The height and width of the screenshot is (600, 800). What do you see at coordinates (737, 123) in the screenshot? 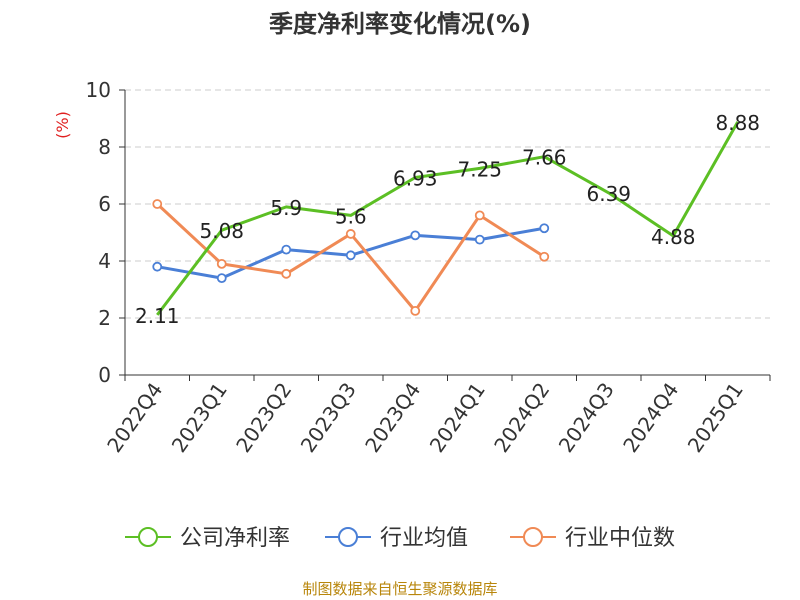
I see `data-label: 8.88` at bounding box center [737, 123].